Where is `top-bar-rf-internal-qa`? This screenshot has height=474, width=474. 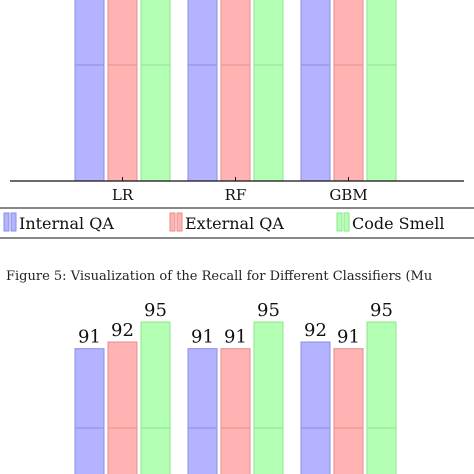
top-bar-rf-internal-qa is located at coordinates (202, 91).